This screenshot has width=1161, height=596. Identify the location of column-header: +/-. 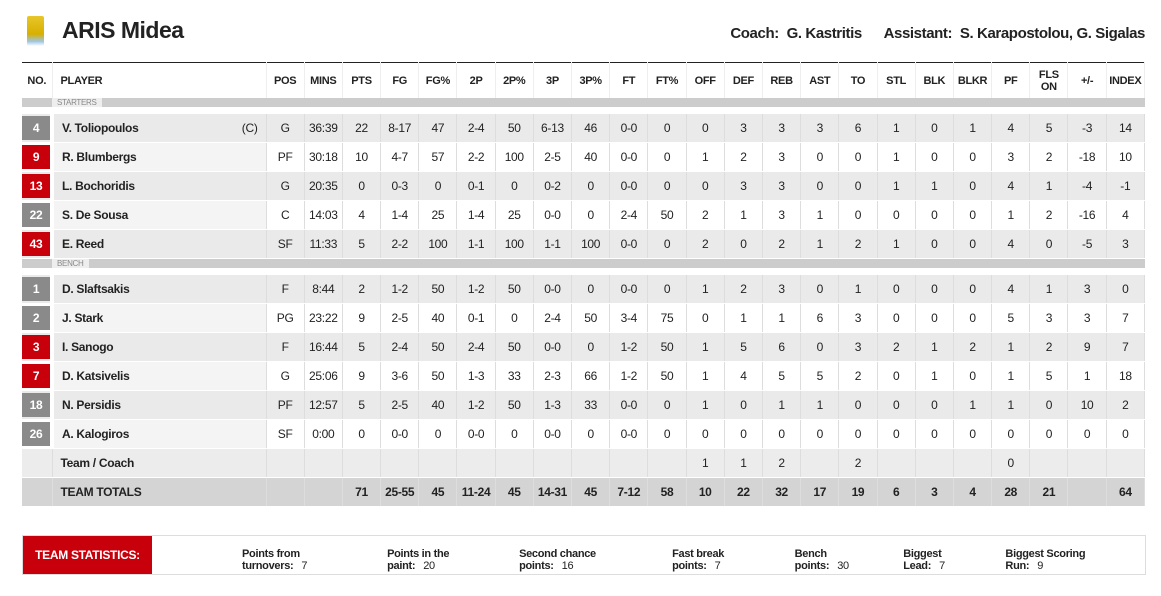
(1087, 80).